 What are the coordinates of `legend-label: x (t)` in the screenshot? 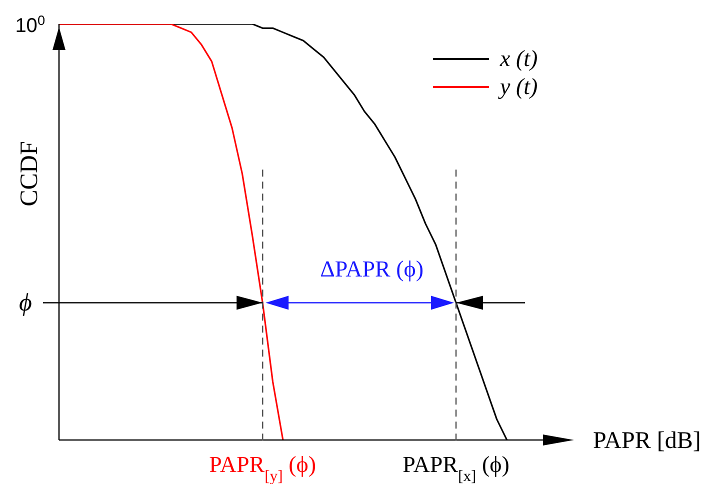 It's located at (518, 58).